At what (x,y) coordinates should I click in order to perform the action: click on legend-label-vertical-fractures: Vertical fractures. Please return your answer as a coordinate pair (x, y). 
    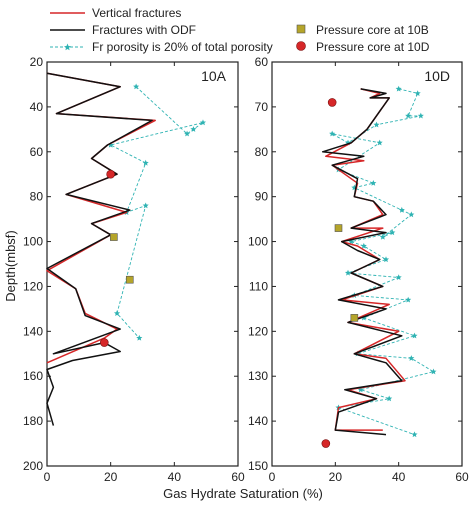
    Looking at the image, I should click on (136, 13).